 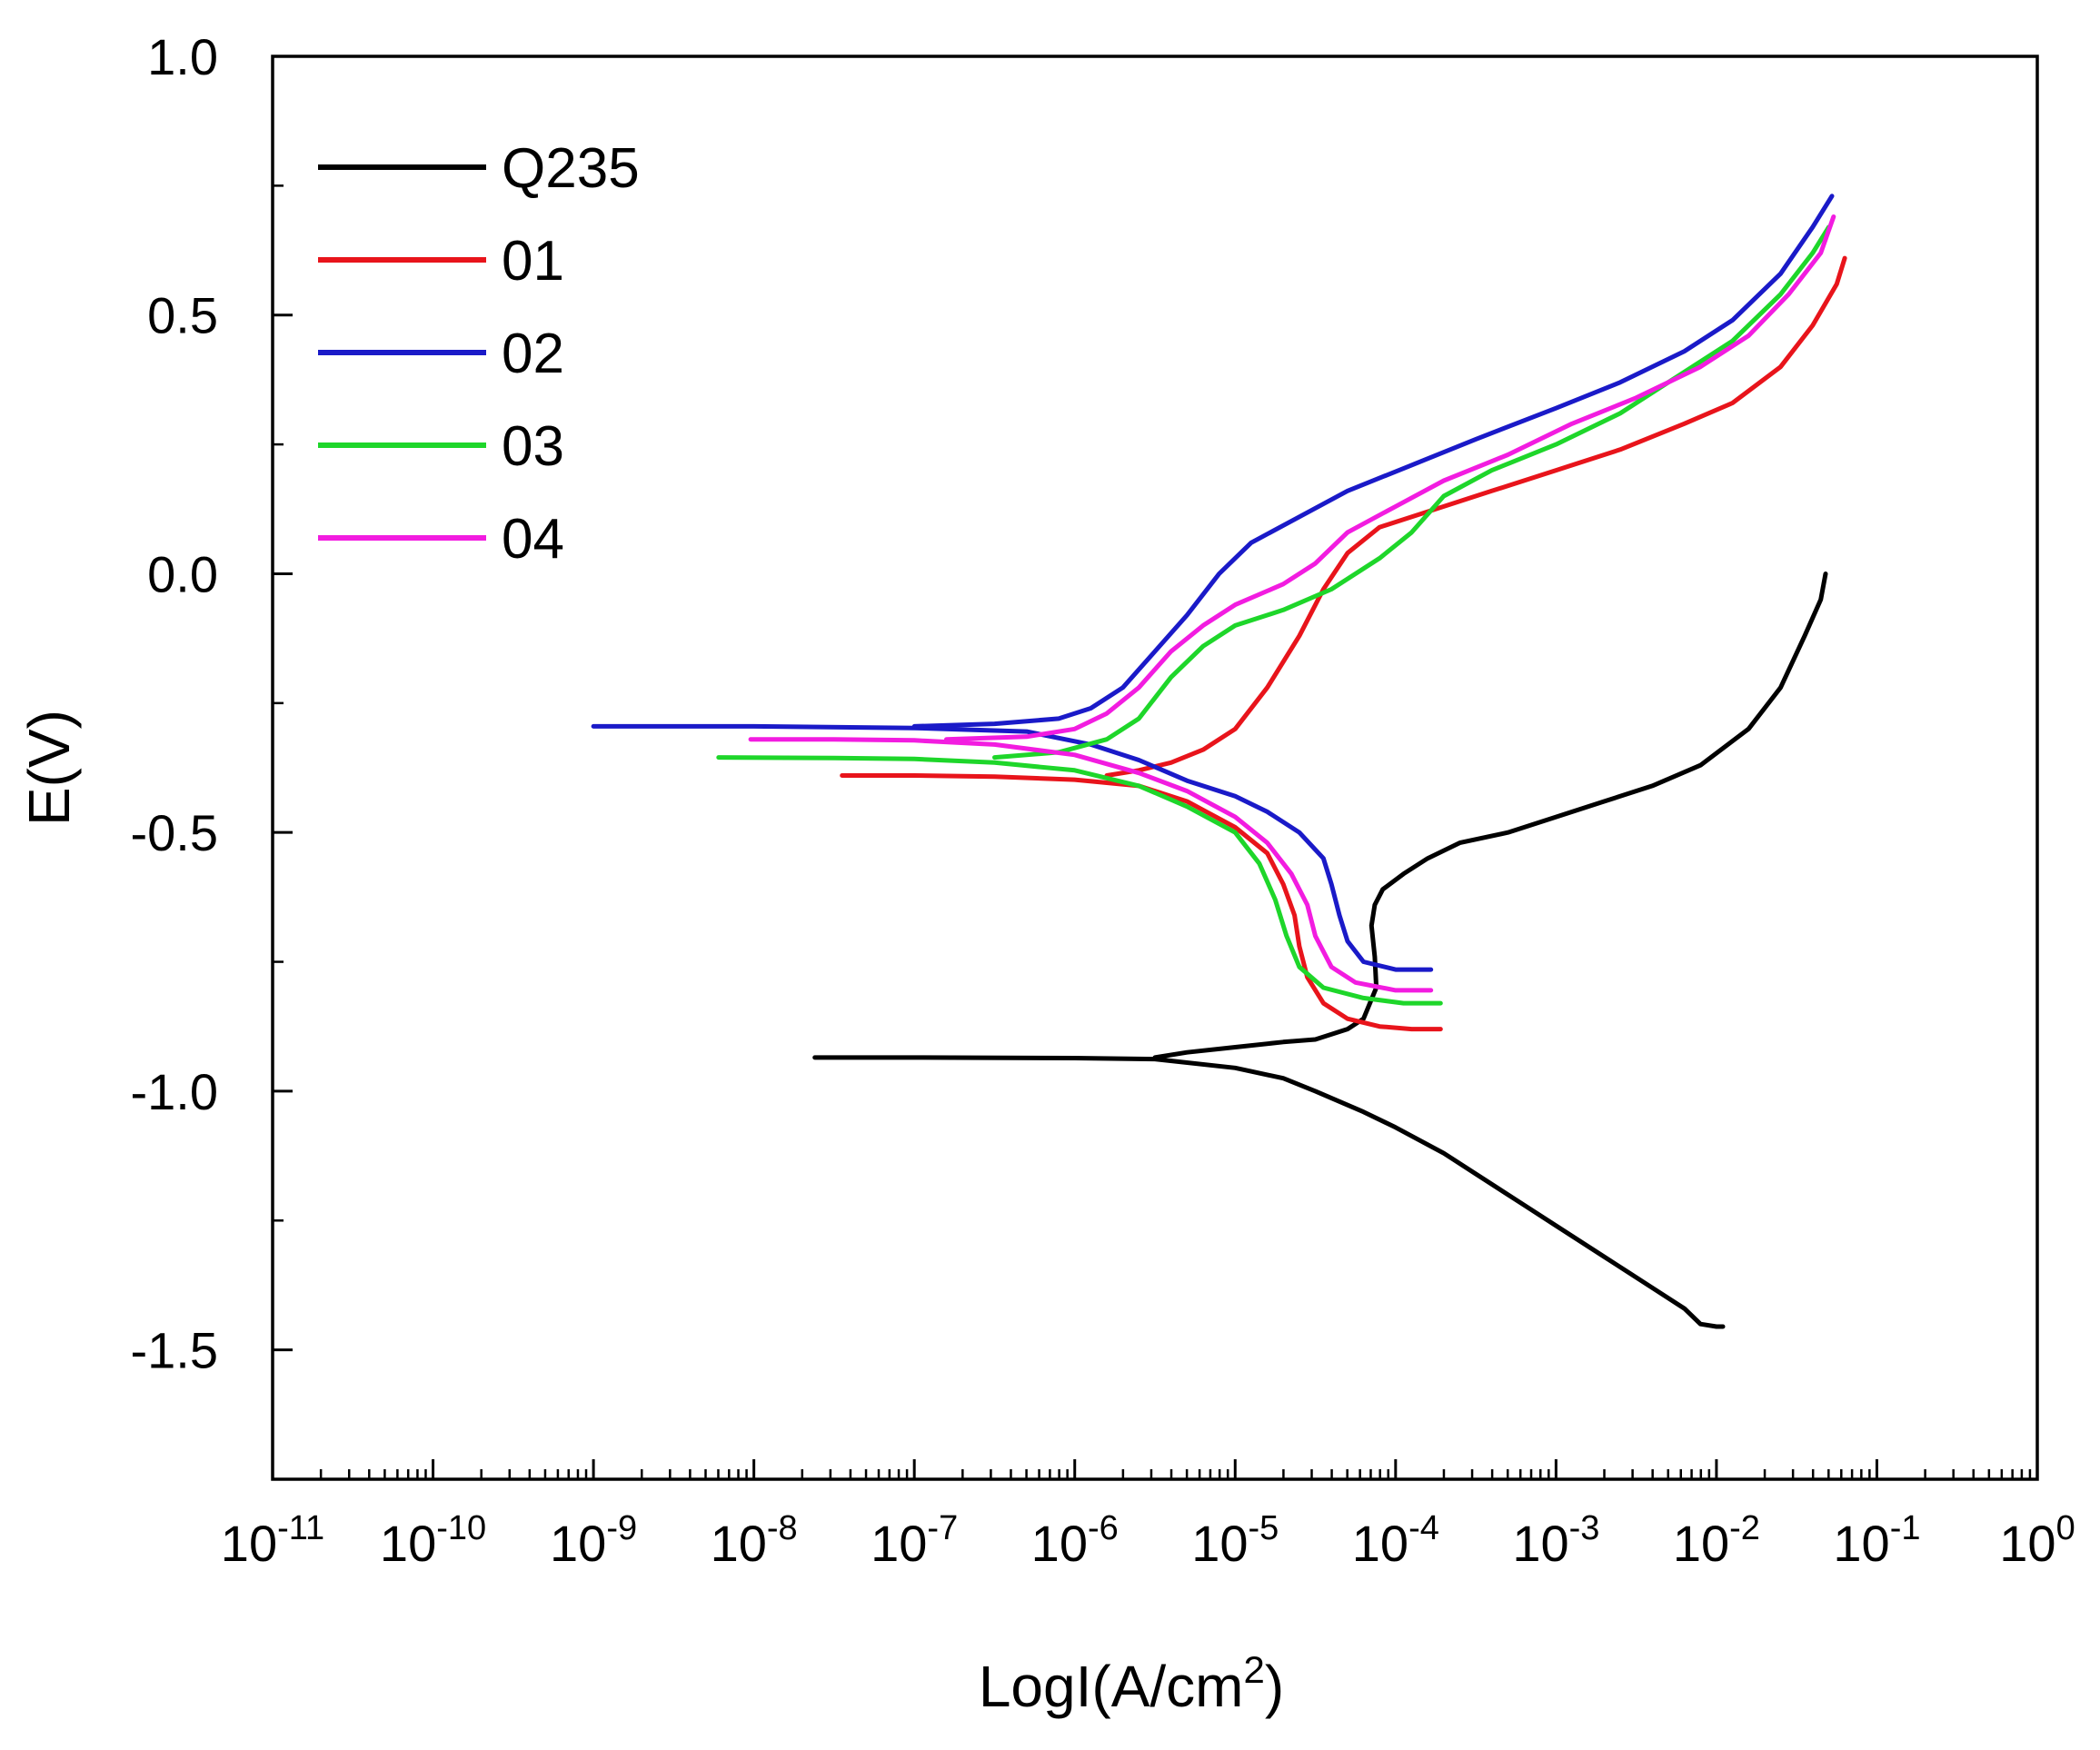 What do you see at coordinates (1253, 1669) in the screenshot?
I see `x-axis-title-superscript: 2` at bounding box center [1253, 1669].